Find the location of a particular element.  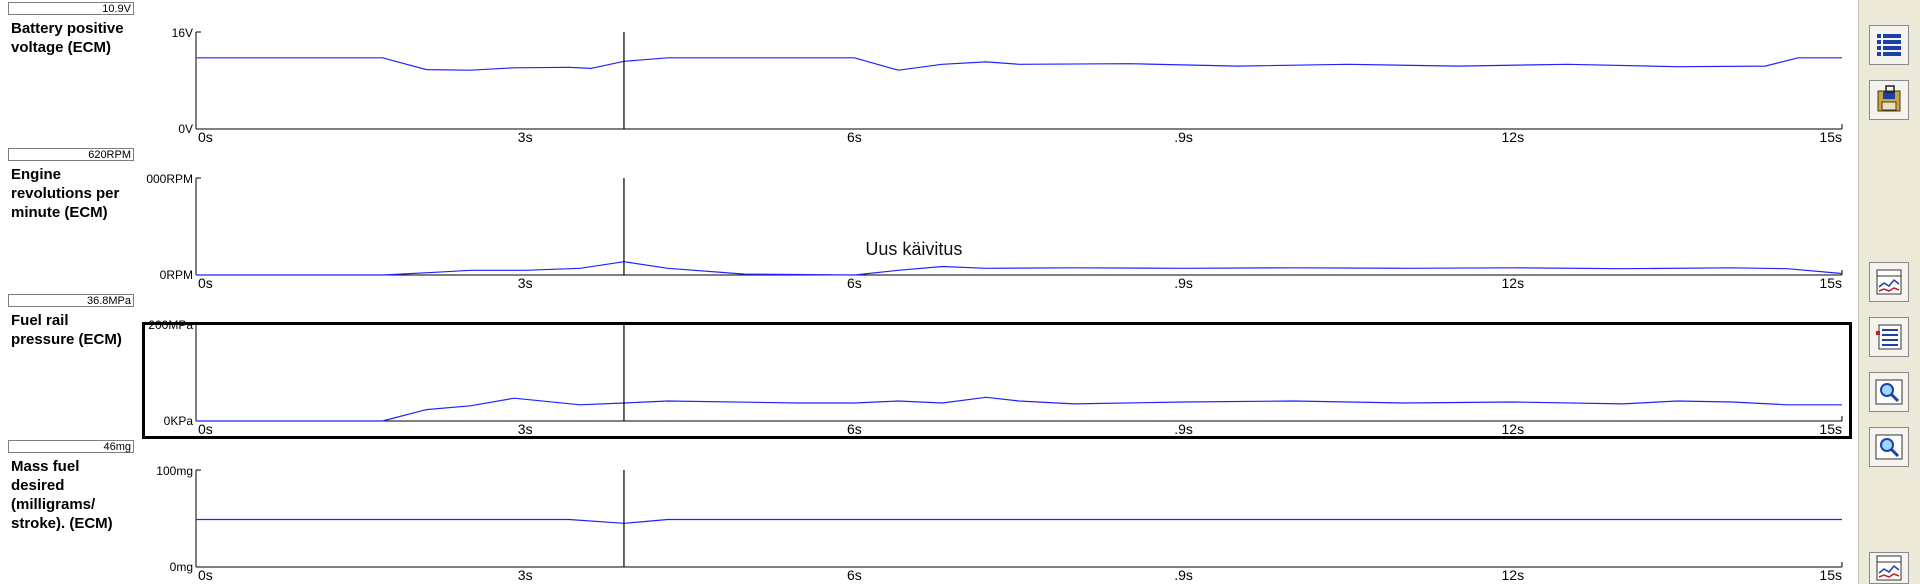

zoom-in-button is located at coordinates (1889, 392).